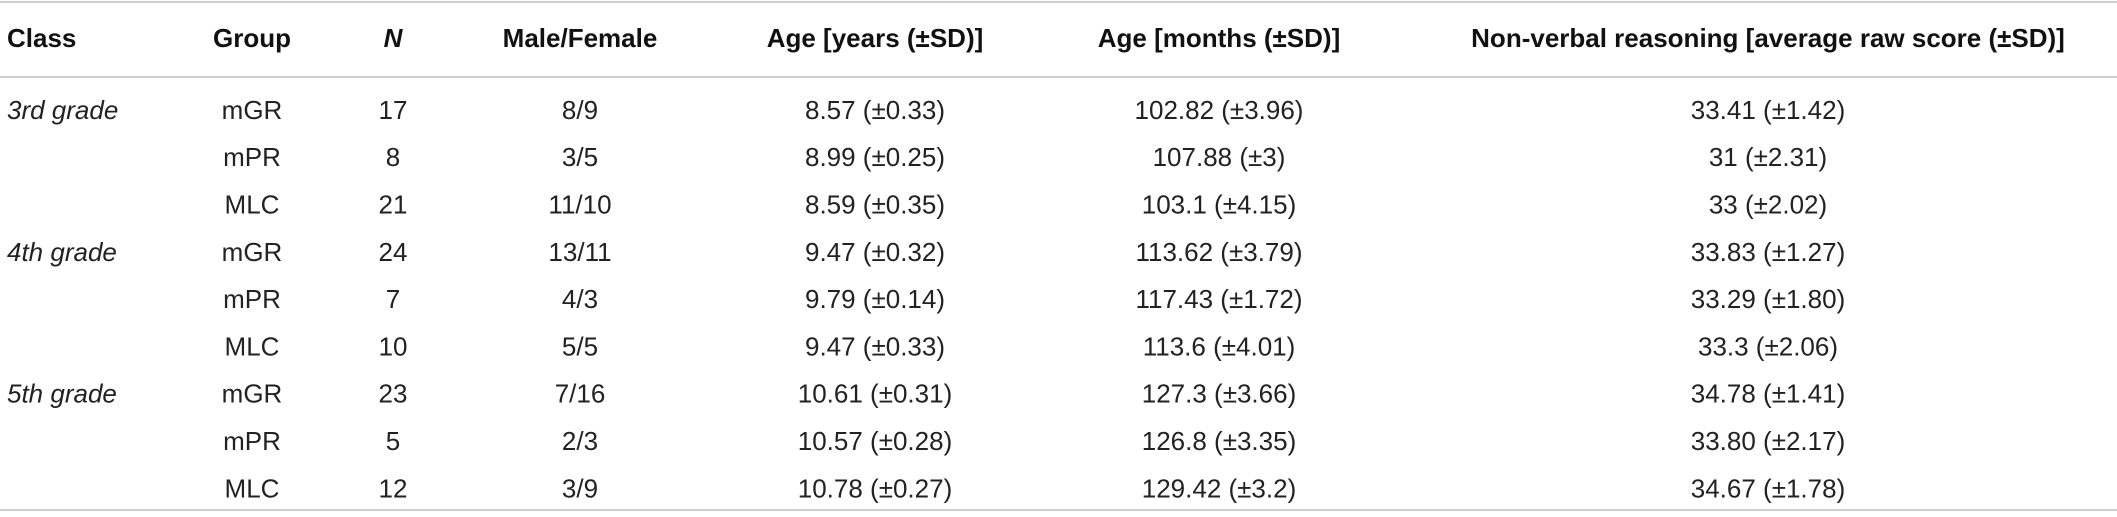 This screenshot has height=517, width=2117. I want to click on cell: 33.41 (±1.42), so click(1768, 110).